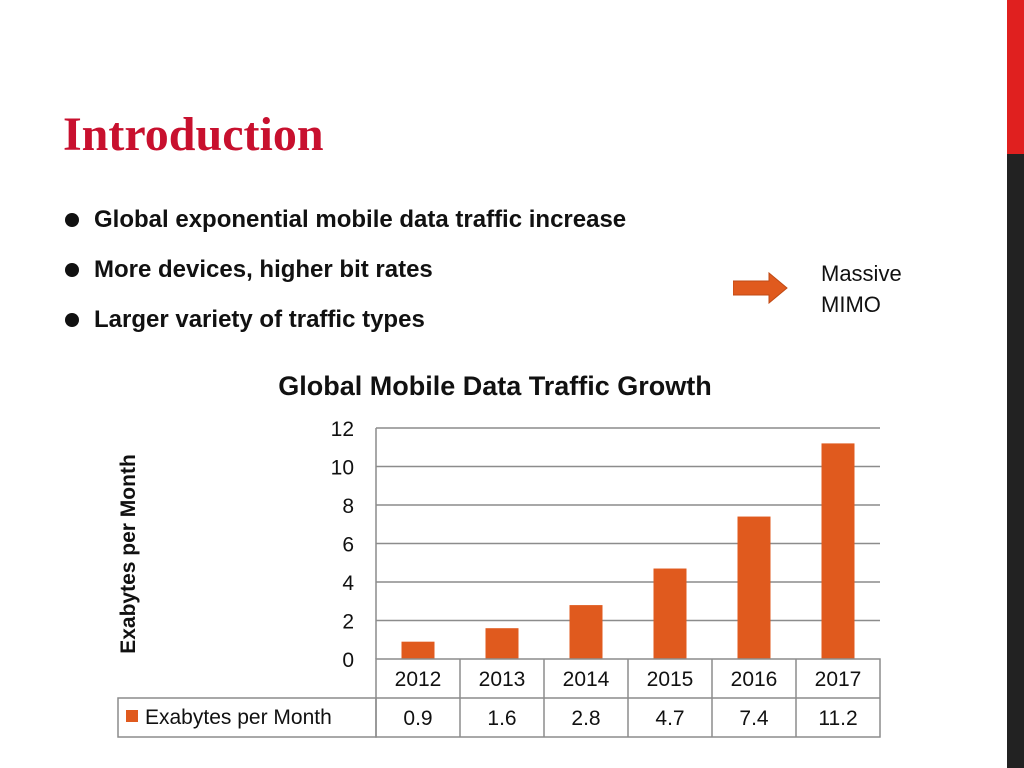 The image size is (1024, 768). I want to click on data-value-label: 0.9, so click(417, 718).